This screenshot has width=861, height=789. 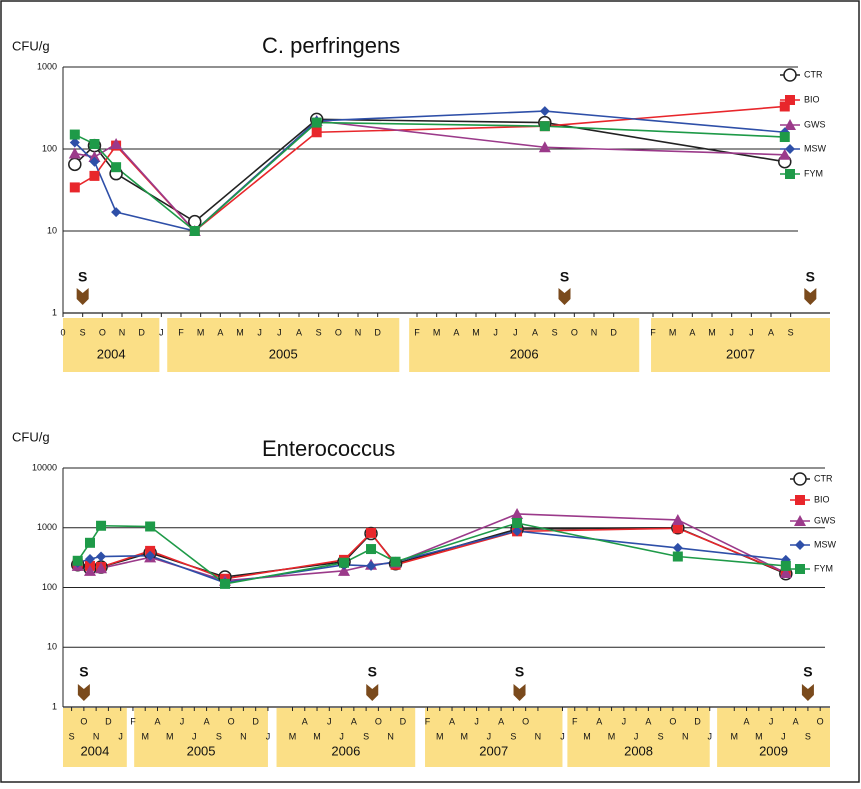 What do you see at coordinates (283, 353) in the screenshot?
I see `year-label: 2005` at bounding box center [283, 353].